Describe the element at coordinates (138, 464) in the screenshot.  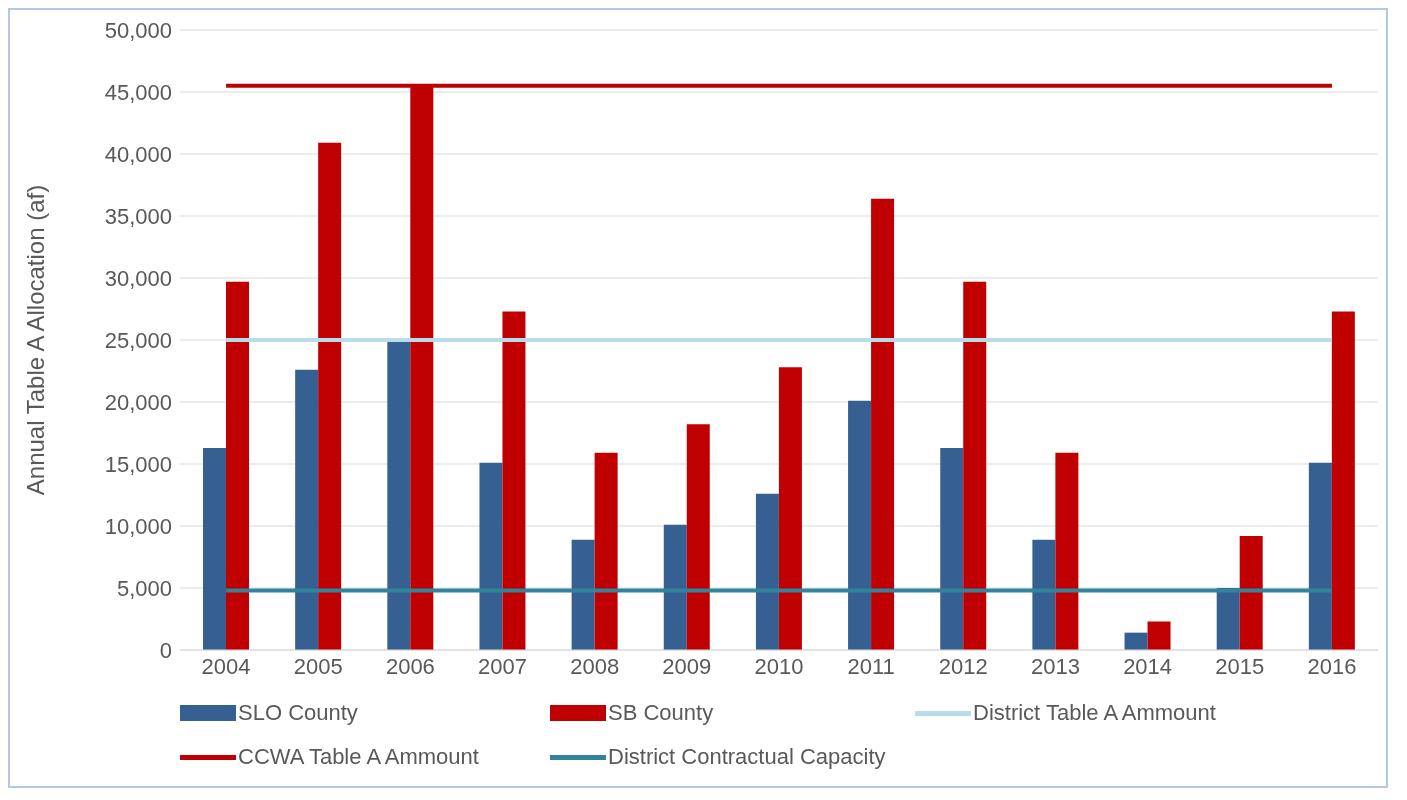
I see `y-tick-label: 15,000` at that location.